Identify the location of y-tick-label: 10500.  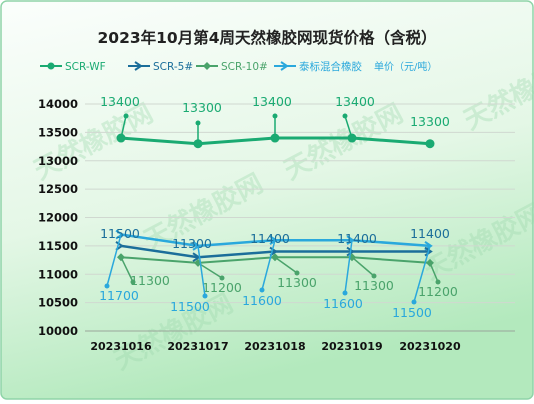
(58, 303).